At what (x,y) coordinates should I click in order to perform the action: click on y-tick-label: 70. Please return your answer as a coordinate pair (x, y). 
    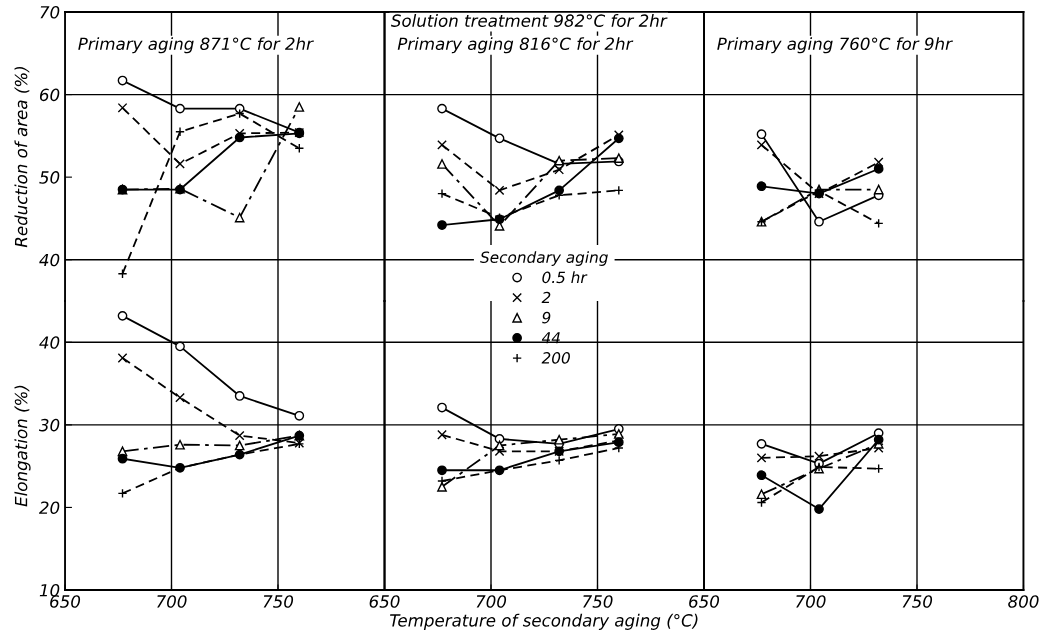
    Looking at the image, I should click on (50, 12).